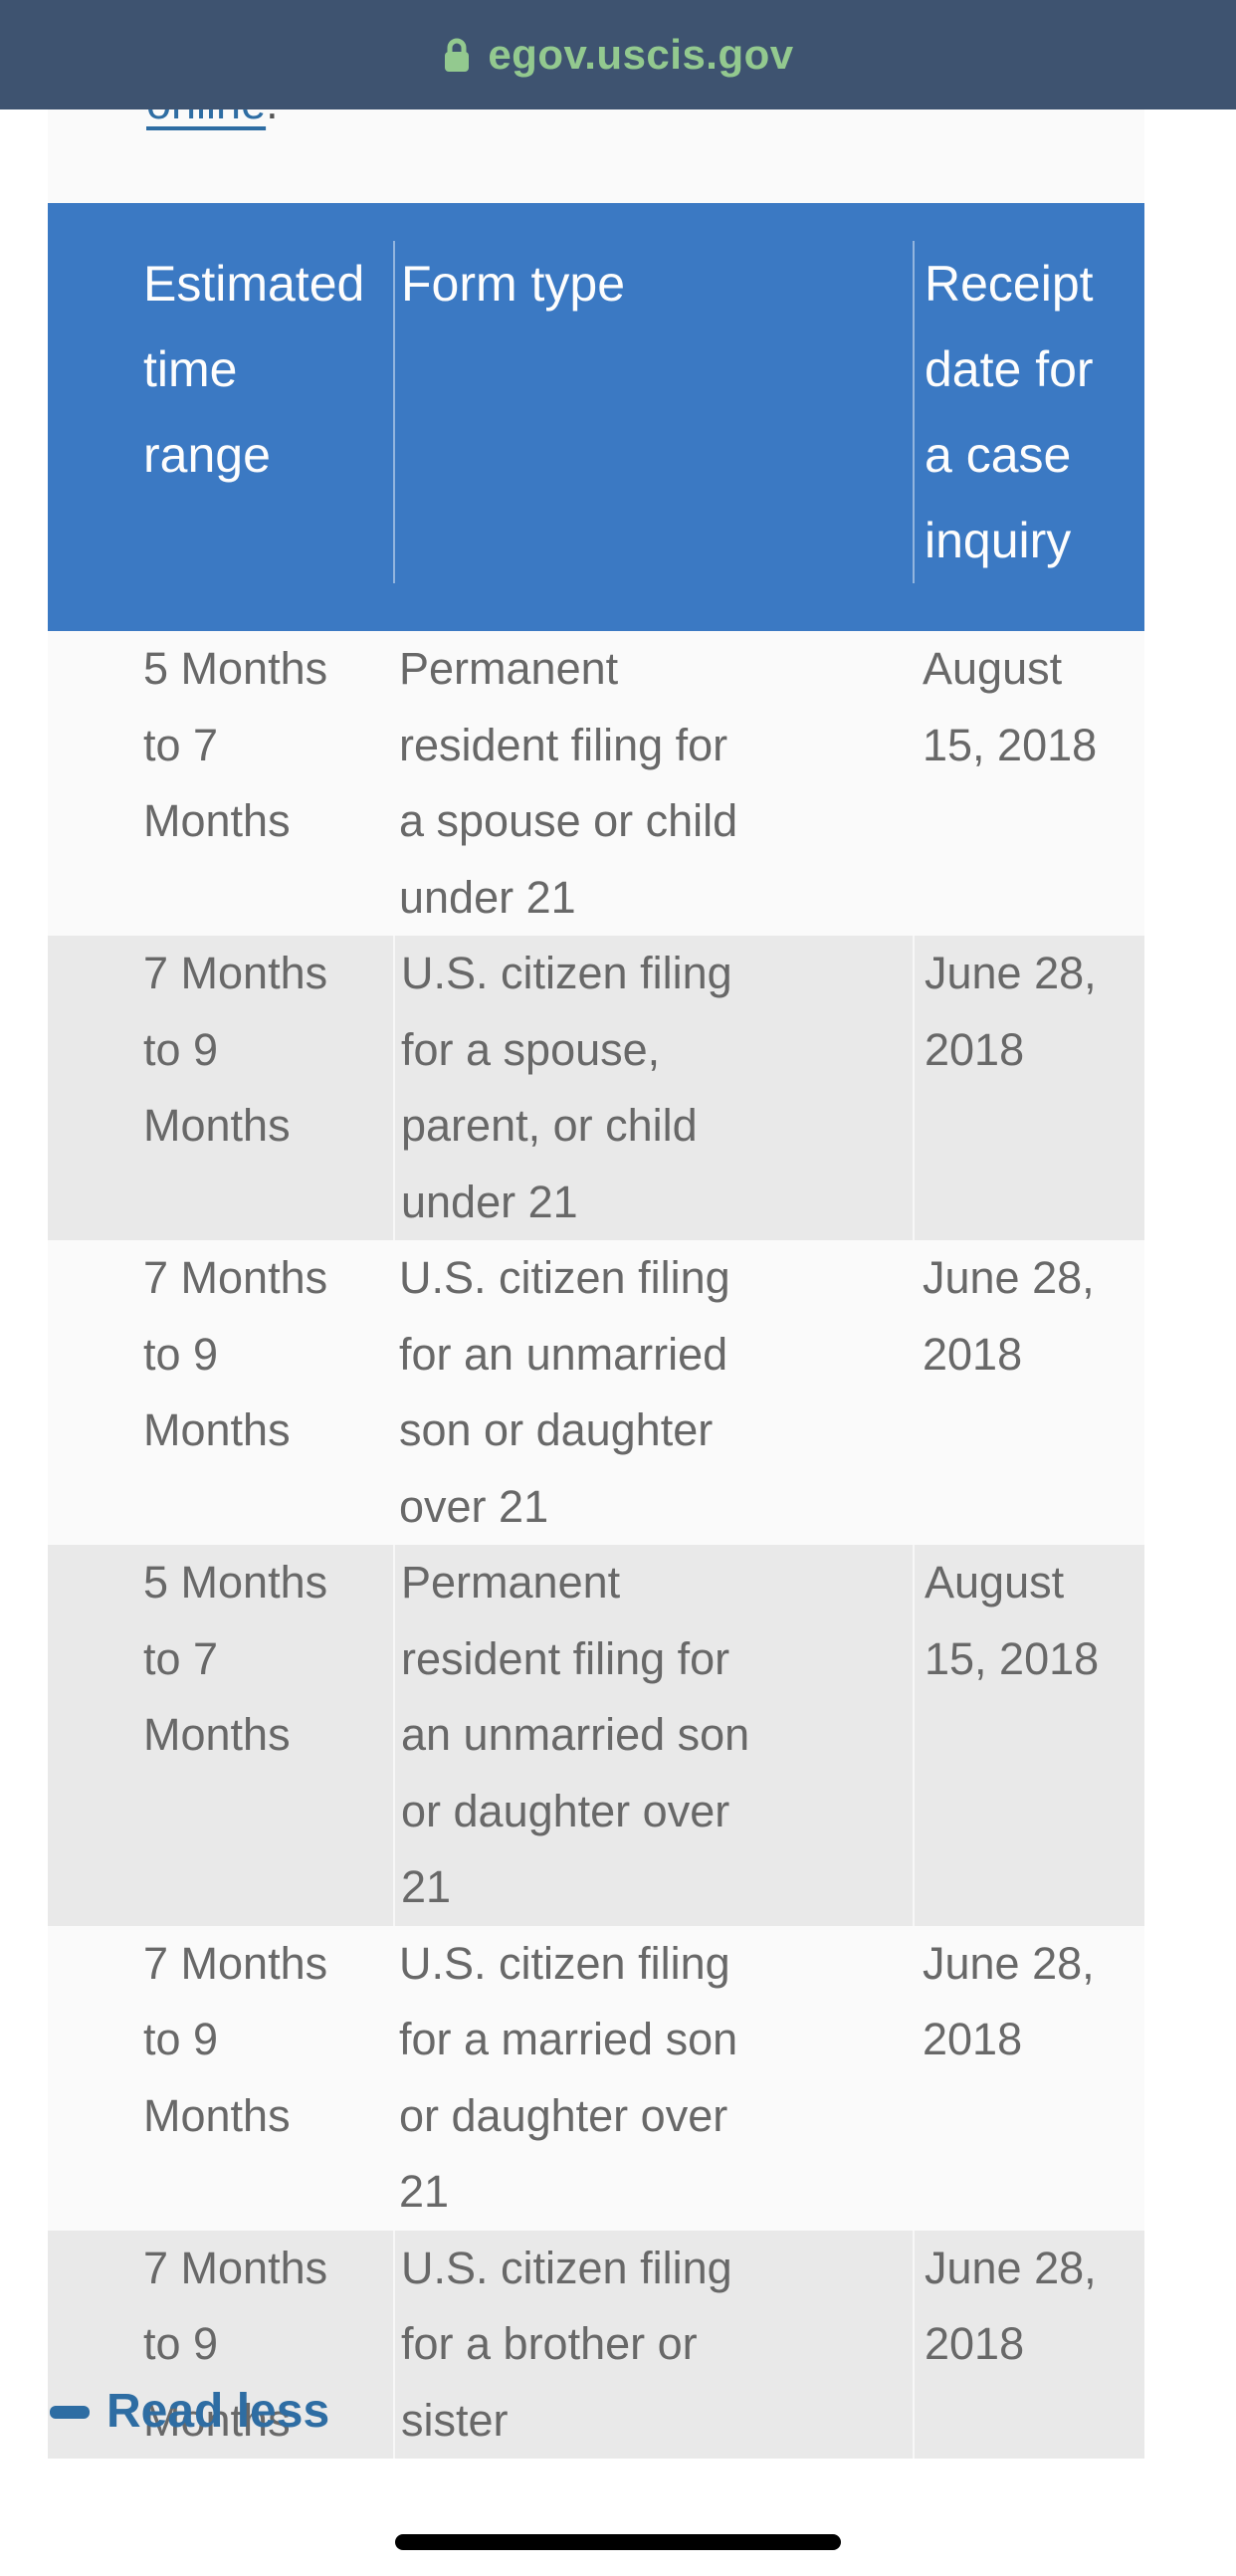 This screenshot has width=1236, height=2576. I want to click on browser-navbar: egov.uscis.gov, so click(618, 54).